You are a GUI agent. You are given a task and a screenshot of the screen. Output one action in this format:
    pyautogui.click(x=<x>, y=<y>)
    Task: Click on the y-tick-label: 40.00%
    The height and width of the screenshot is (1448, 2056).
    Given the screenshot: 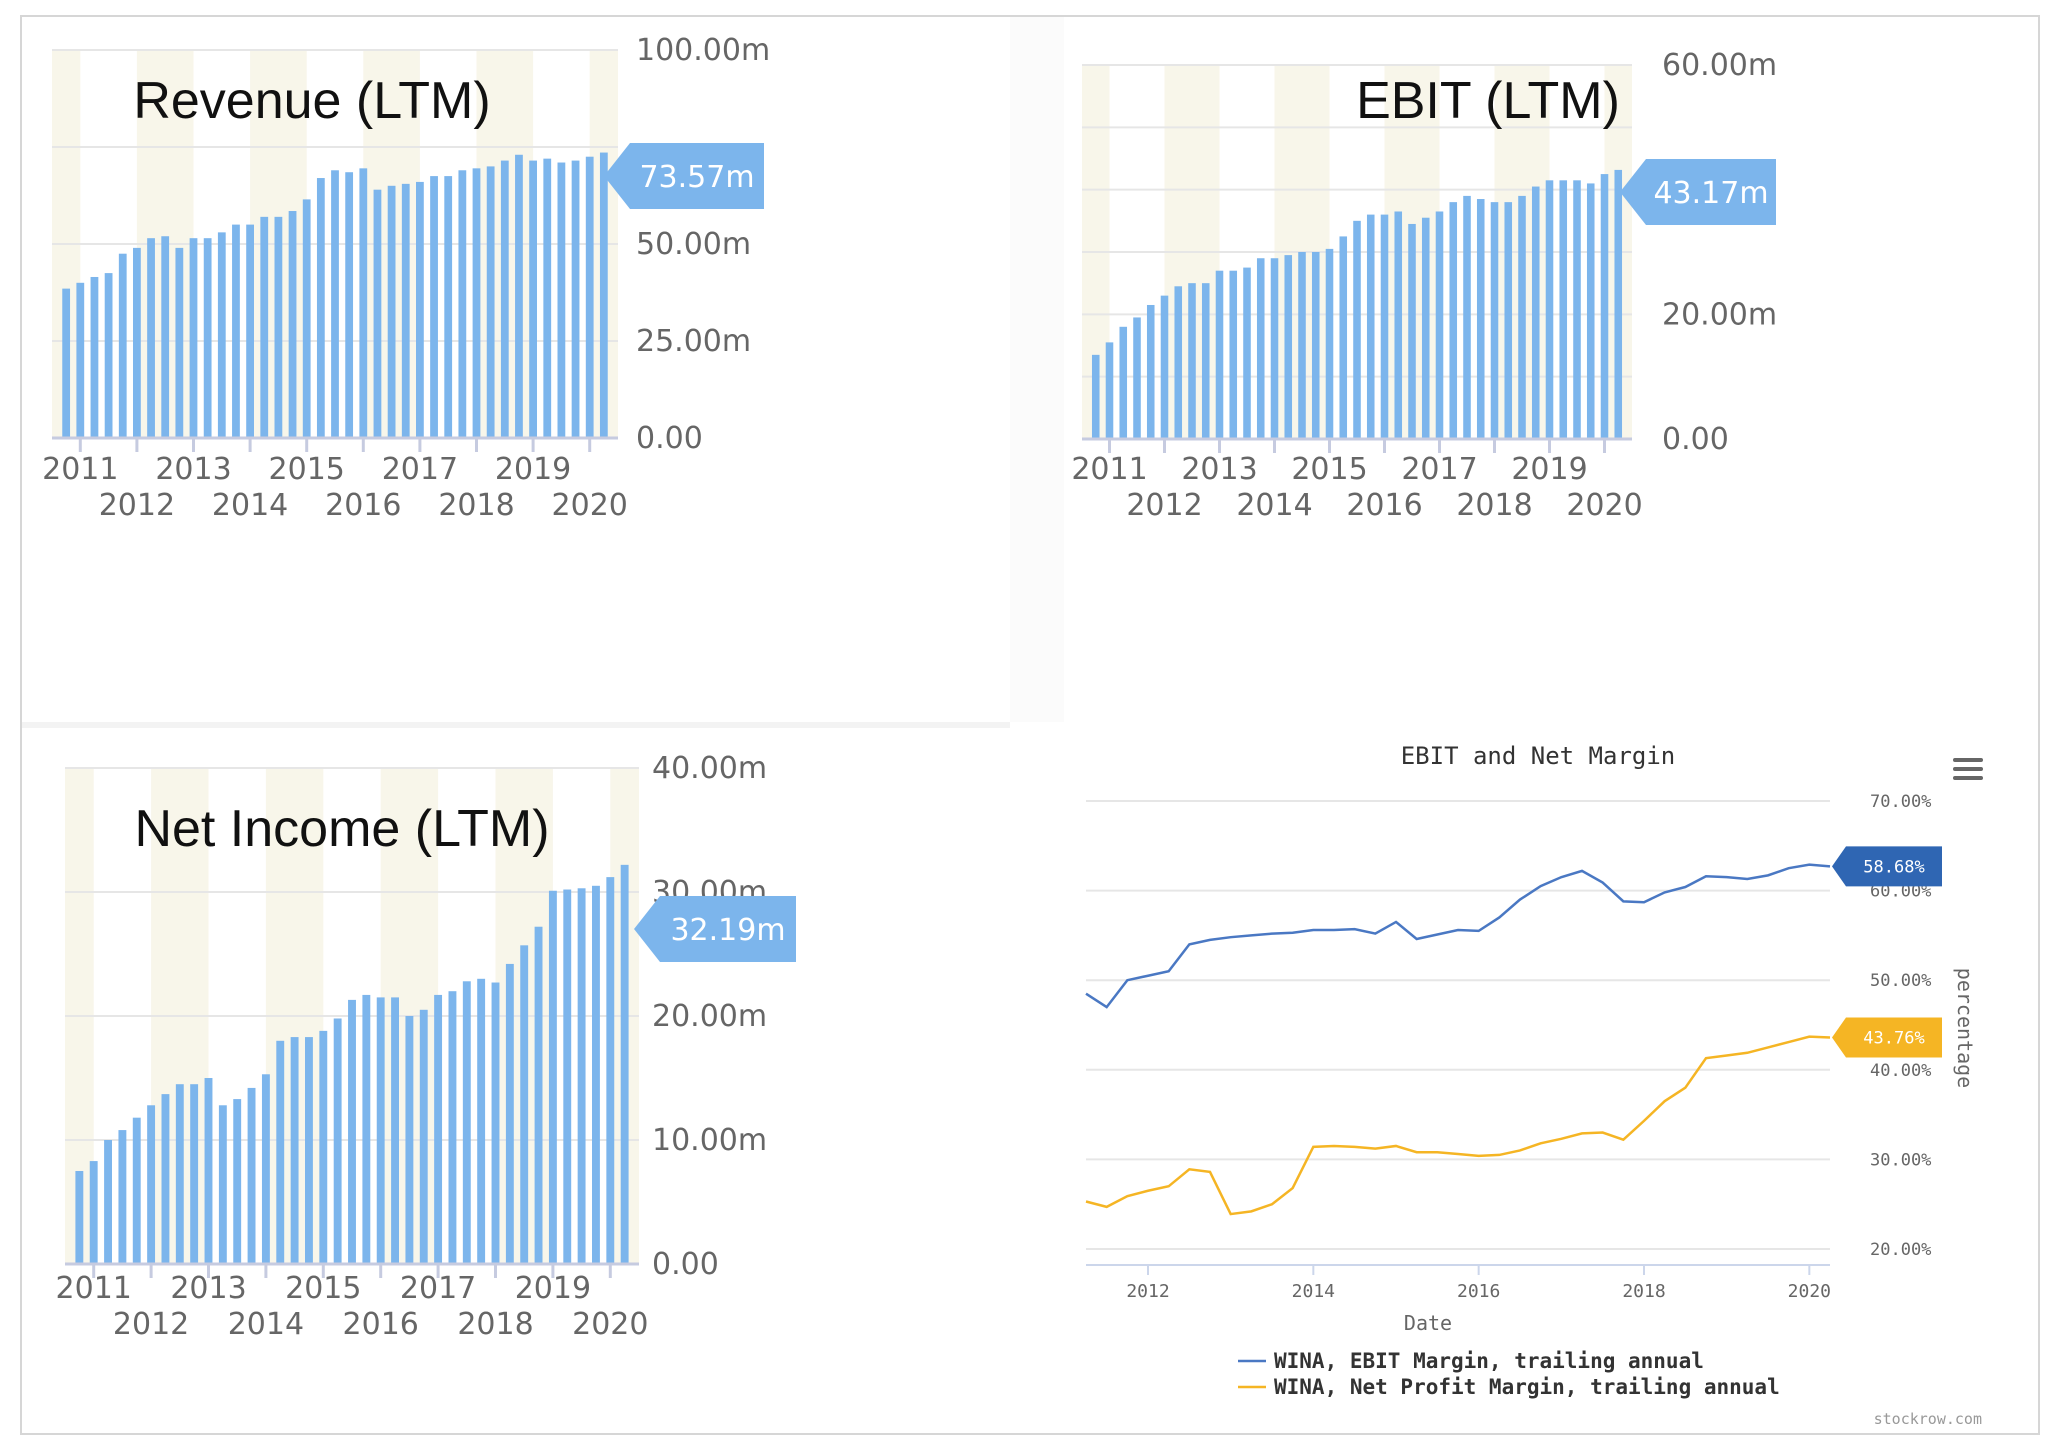 What is the action you would take?
    pyautogui.click(x=1900, y=1071)
    